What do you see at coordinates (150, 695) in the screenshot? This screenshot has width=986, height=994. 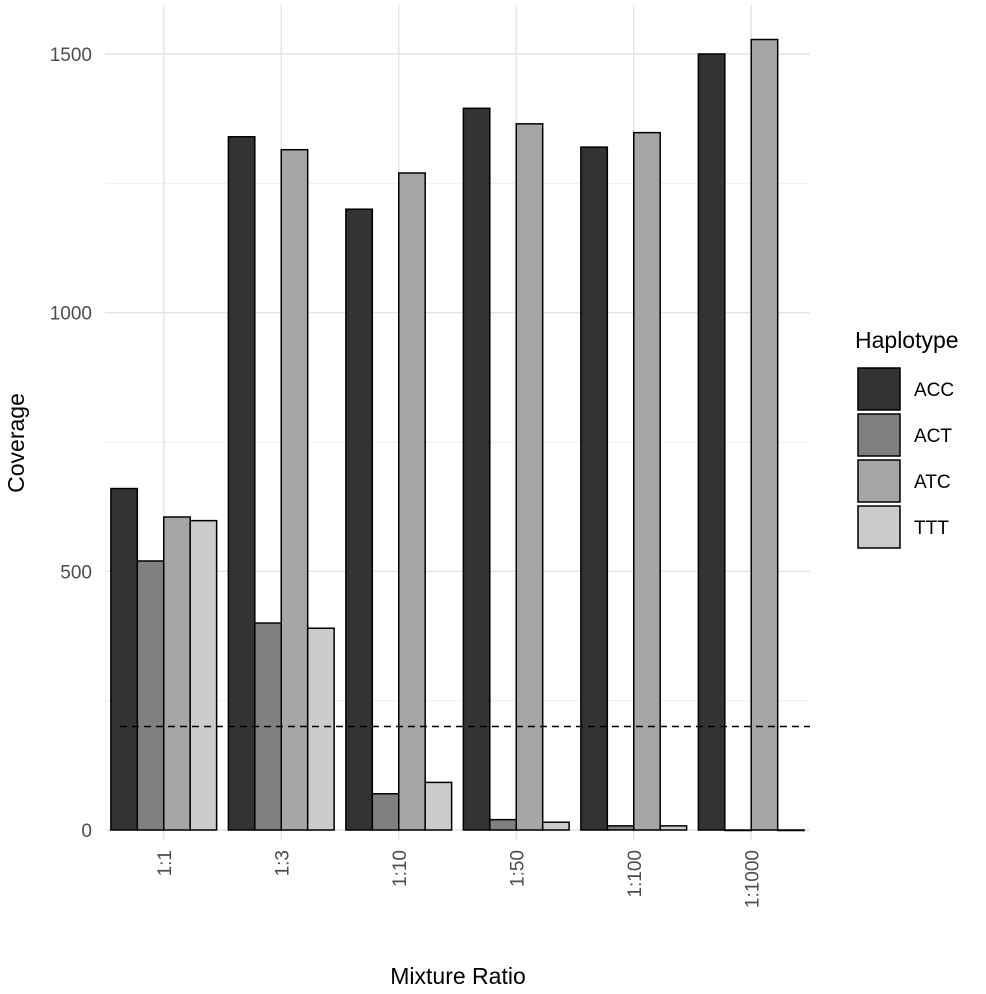 I see `bar-ACT-1:1` at bounding box center [150, 695].